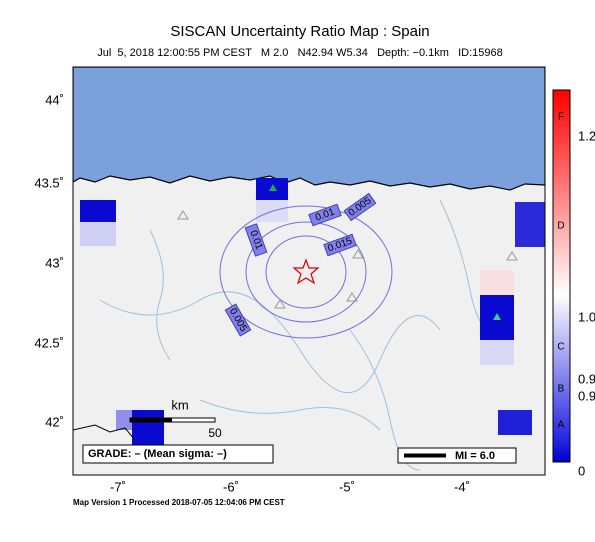 This screenshot has height=542, width=595. What do you see at coordinates (560, 347) in the screenshot?
I see `colorbar-letter: C` at bounding box center [560, 347].